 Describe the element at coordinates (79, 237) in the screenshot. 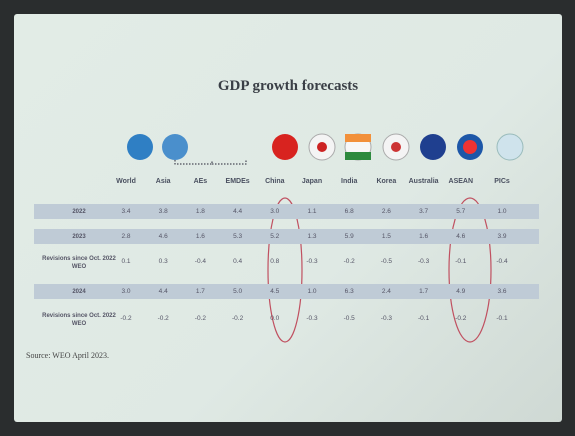

I see `row-label: 2023` at that location.